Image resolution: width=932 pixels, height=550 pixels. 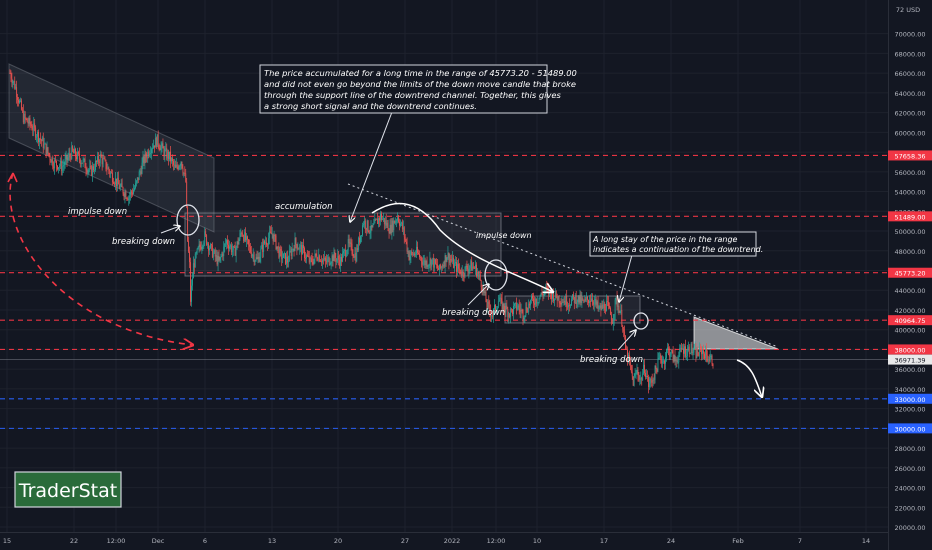 What do you see at coordinates (504, 235) in the screenshot?
I see `label-impulse-down-2: impulse down` at bounding box center [504, 235].